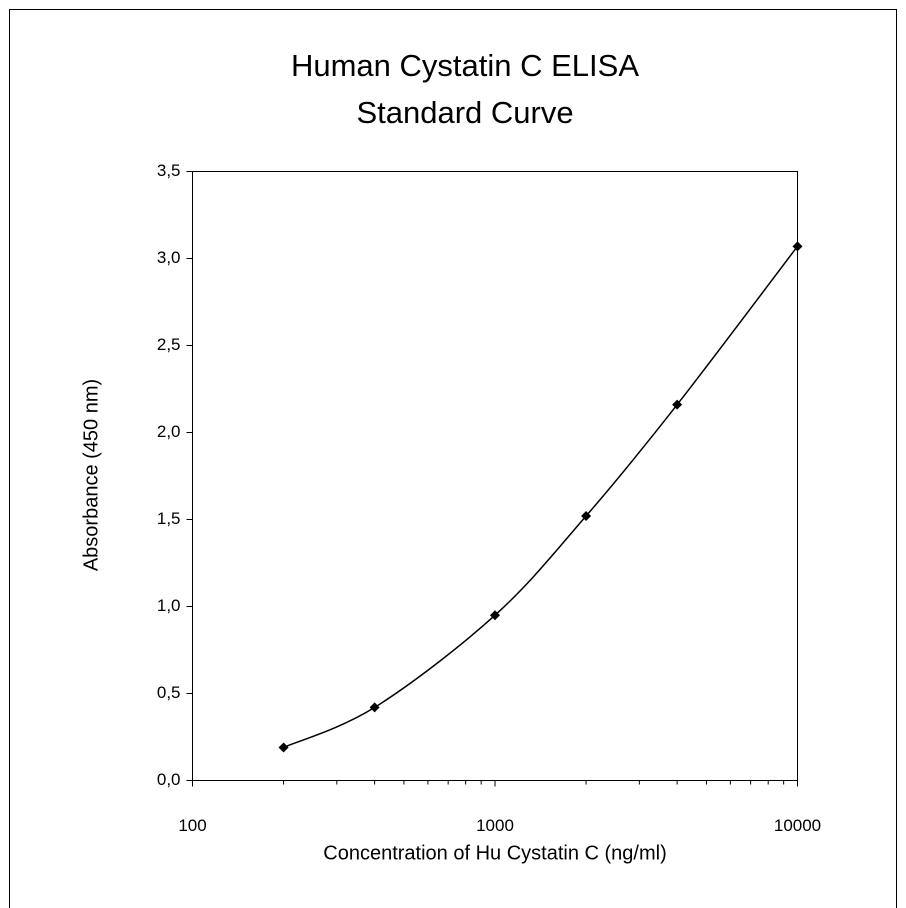  I want to click on chart-title: Human Cystatin C ELISA, so click(465, 65).